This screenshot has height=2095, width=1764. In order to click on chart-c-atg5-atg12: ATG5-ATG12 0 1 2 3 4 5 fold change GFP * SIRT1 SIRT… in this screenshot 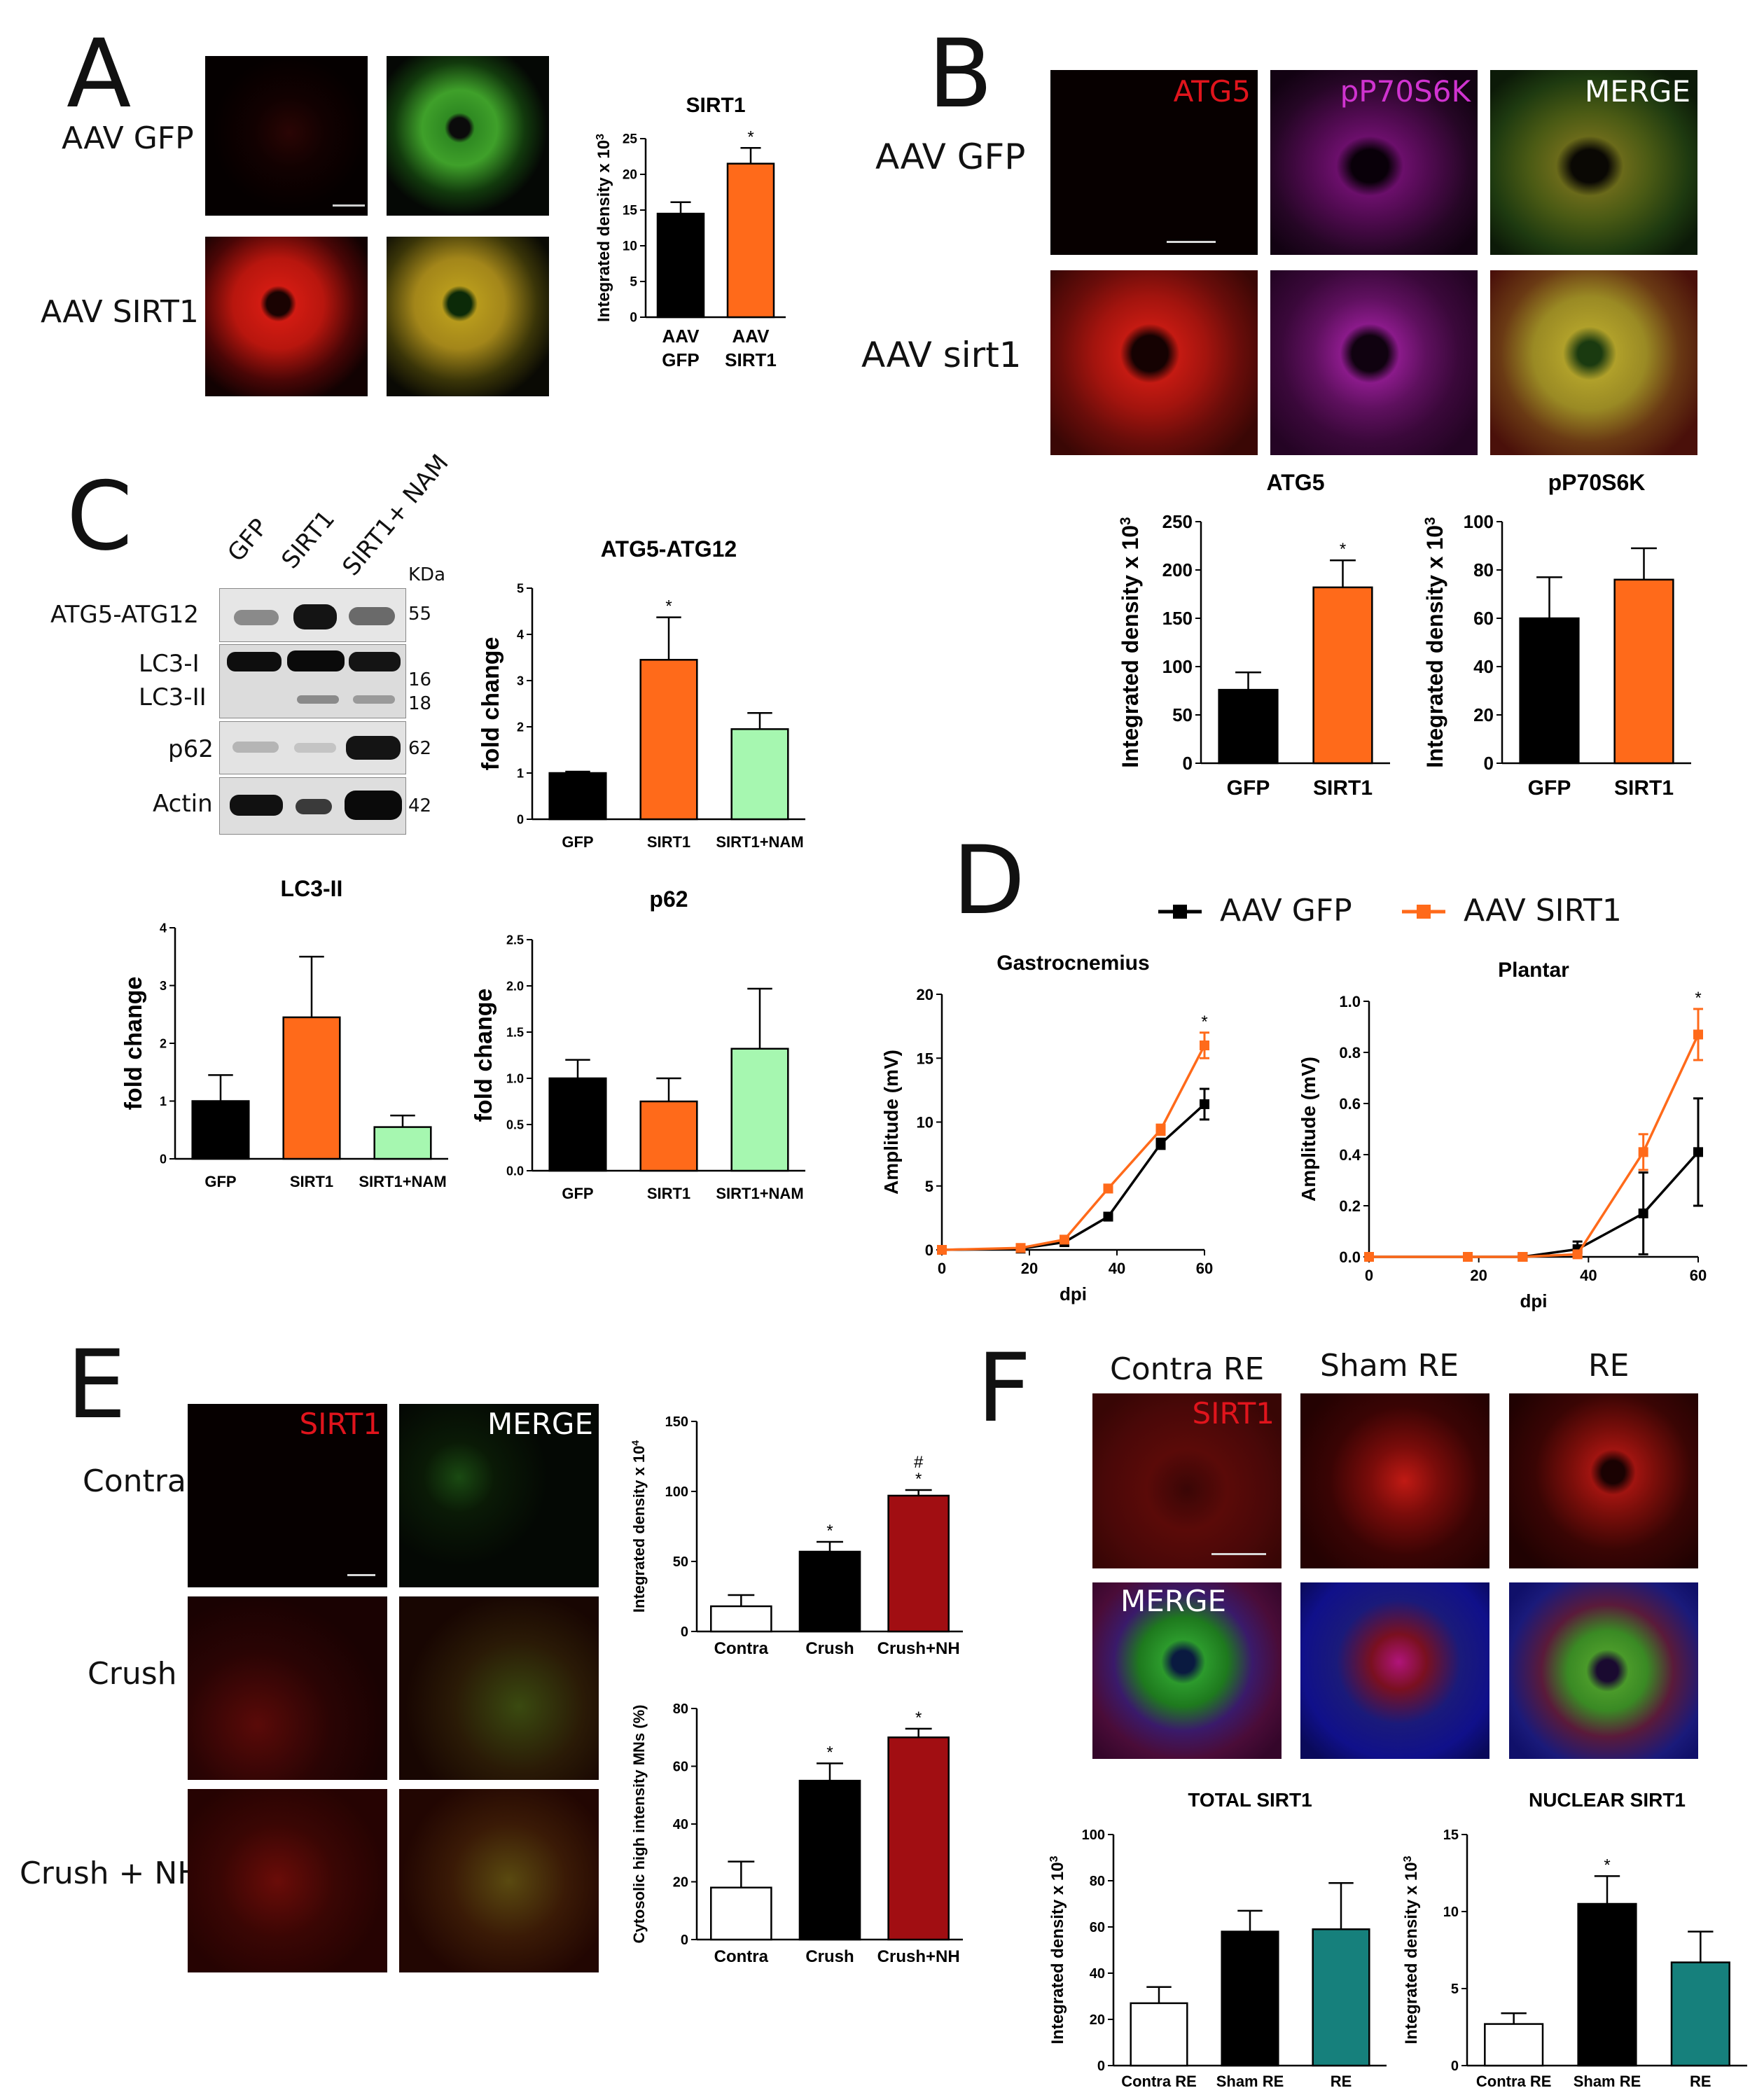, I will do `click(641, 693)`.